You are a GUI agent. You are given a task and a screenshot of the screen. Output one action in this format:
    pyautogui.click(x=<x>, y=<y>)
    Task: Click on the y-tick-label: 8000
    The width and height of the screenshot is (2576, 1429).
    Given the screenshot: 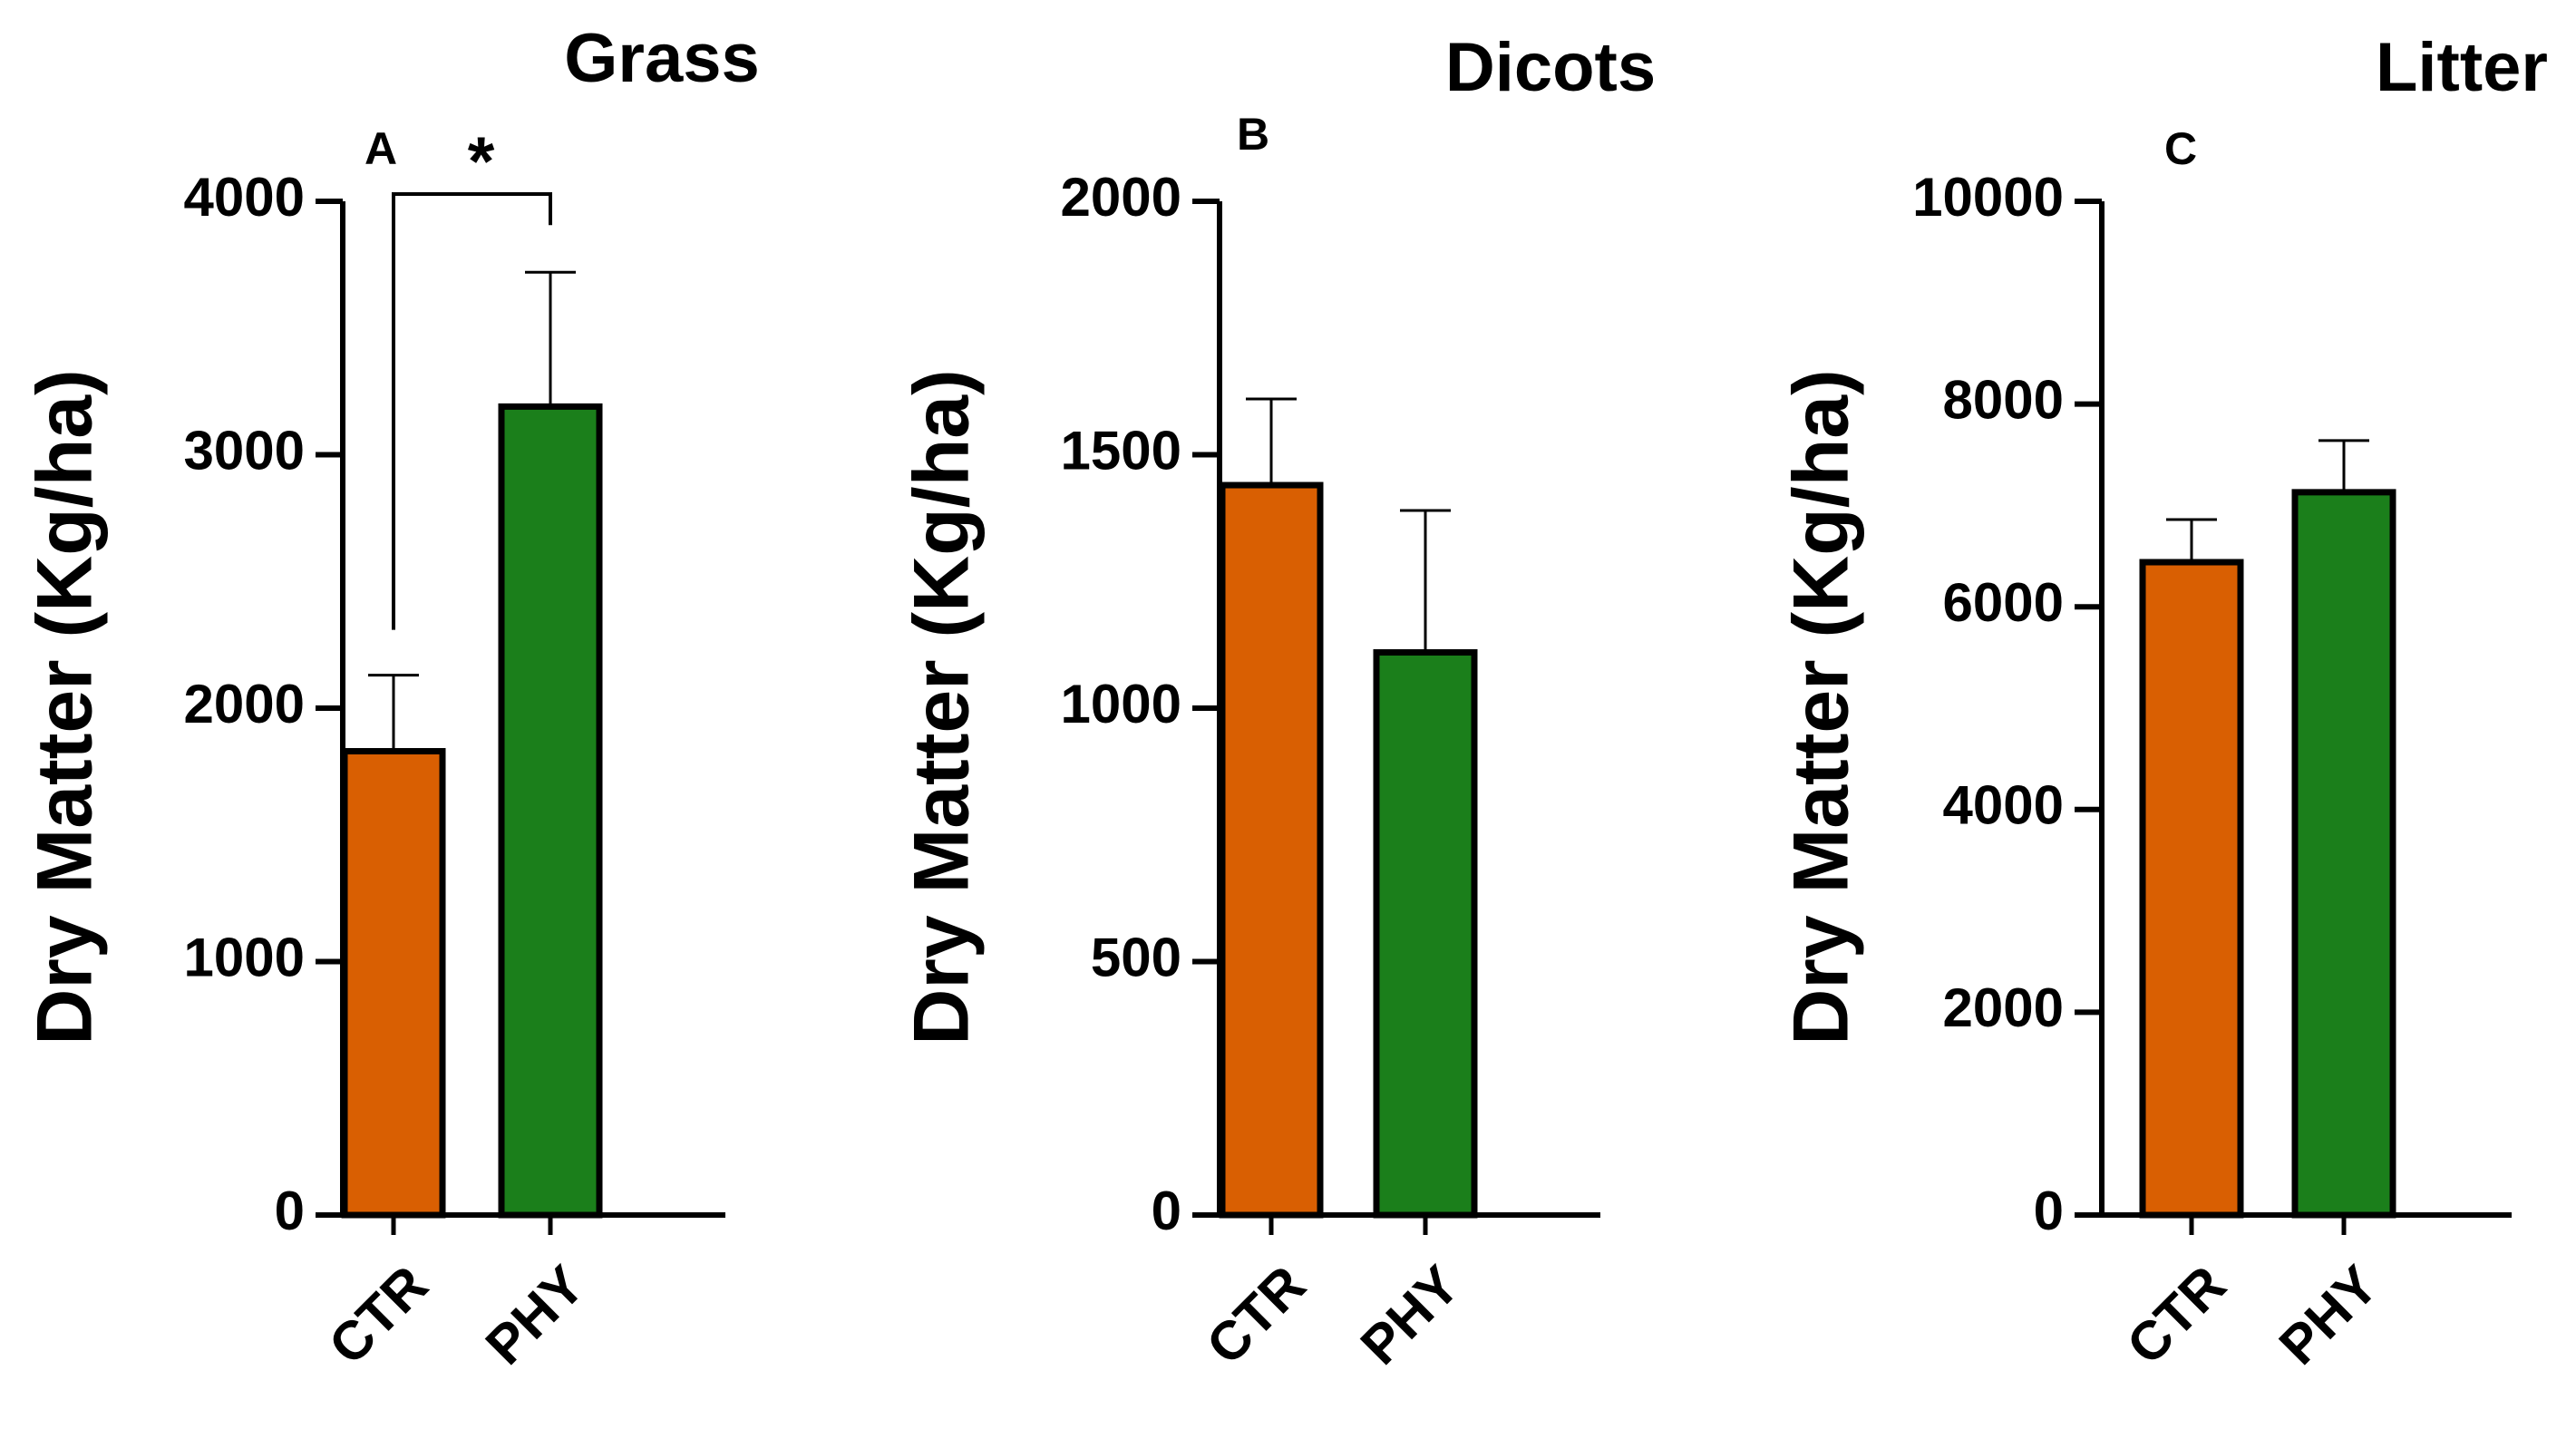 What is the action you would take?
    pyautogui.click(x=2003, y=399)
    